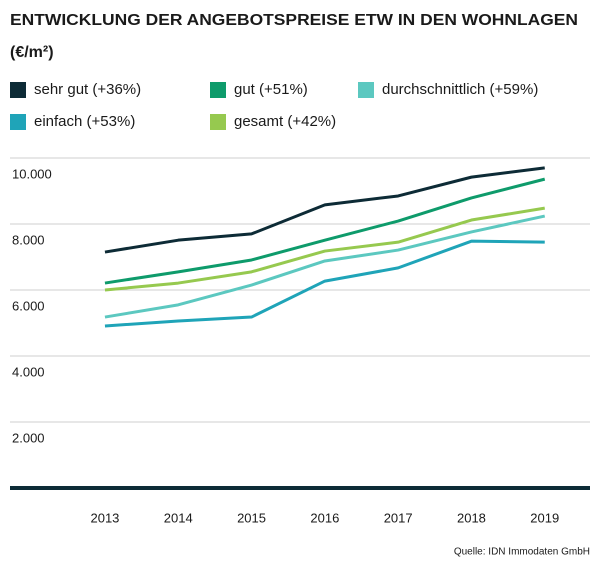 The image size is (600, 586). What do you see at coordinates (398, 517) in the screenshot?
I see `x-tick-label: 2017` at bounding box center [398, 517].